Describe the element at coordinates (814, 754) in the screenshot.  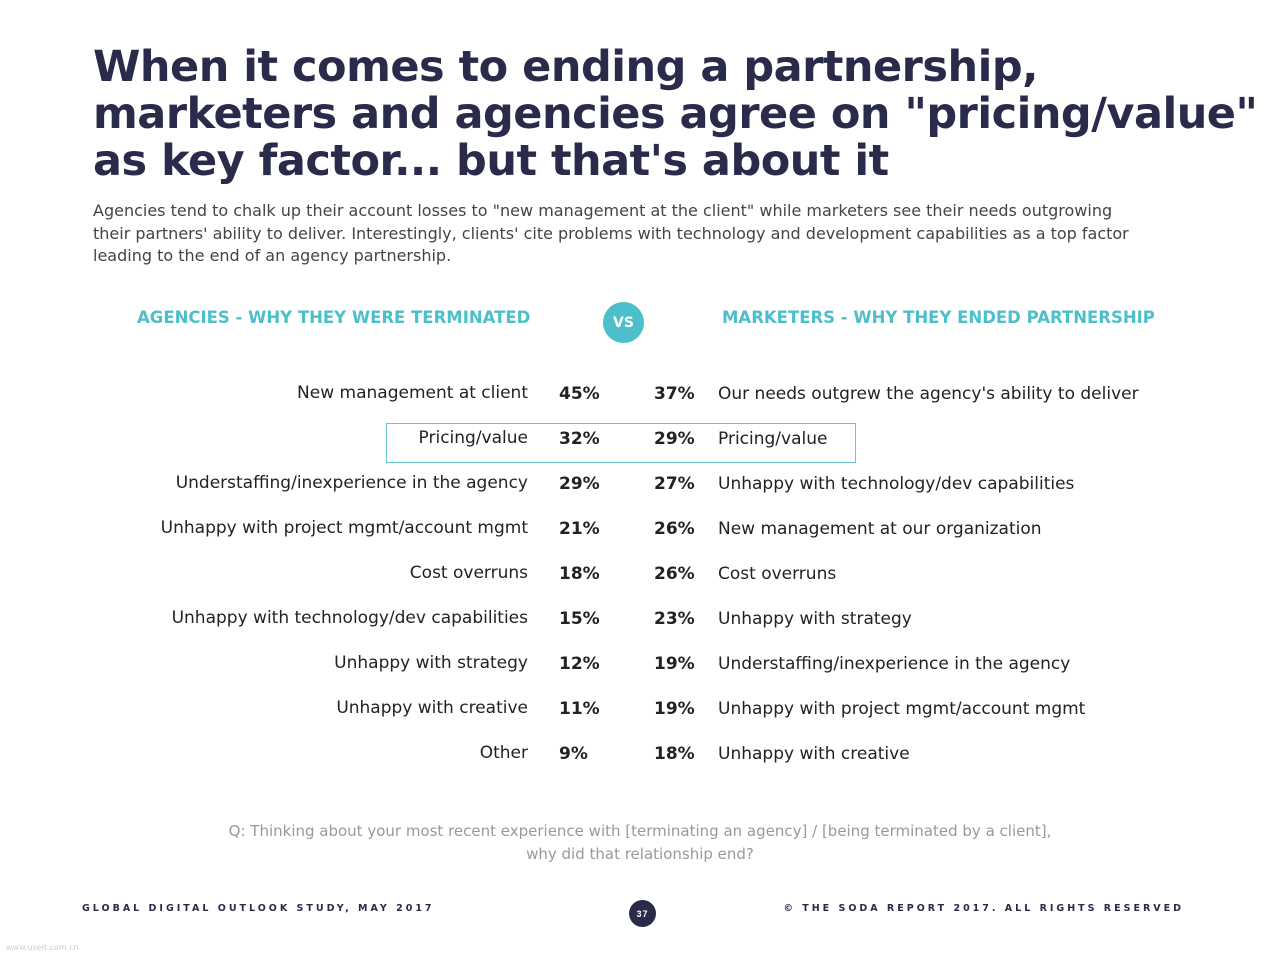
I see `marketer-reason: Unhappy with creative` at that location.